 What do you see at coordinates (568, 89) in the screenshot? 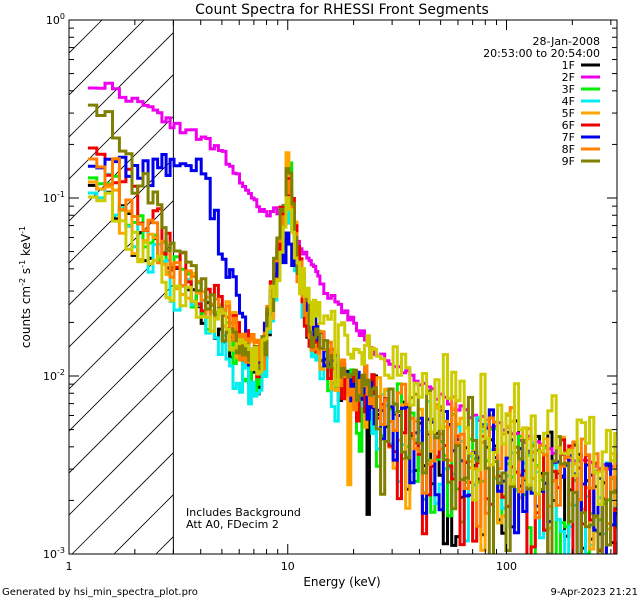
I see `legend-label: 3F` at bounding box center [568, 89].